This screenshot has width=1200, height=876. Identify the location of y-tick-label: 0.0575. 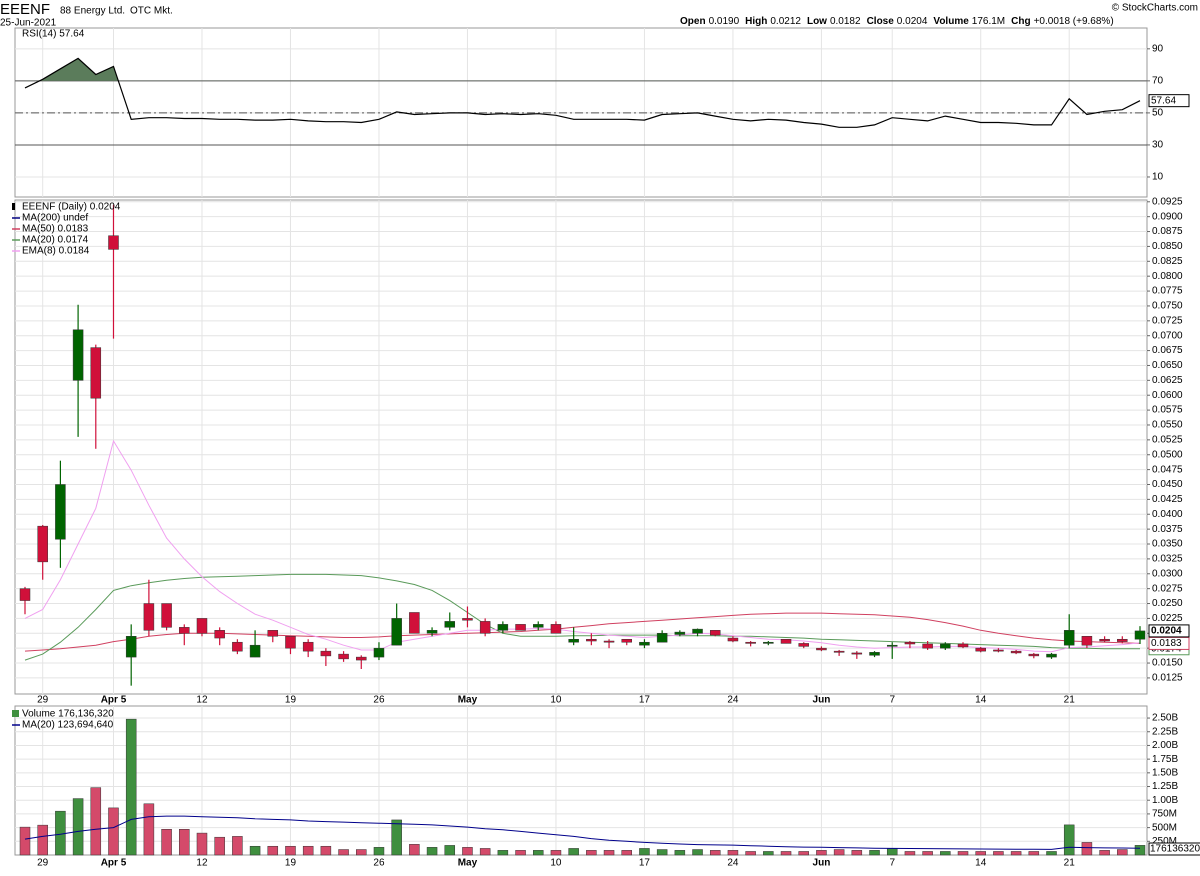
(1167, 410).